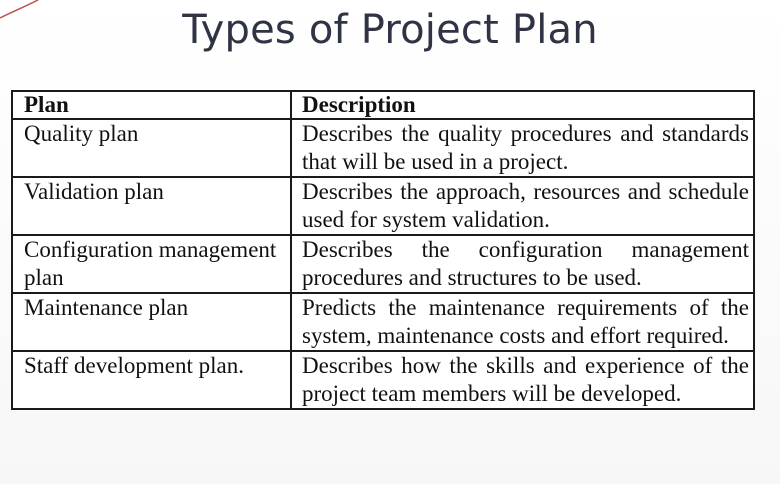 The width and height of the screenshot is (780, 484). I want to click on corner-swoosh-decoration, so click(19, 9).